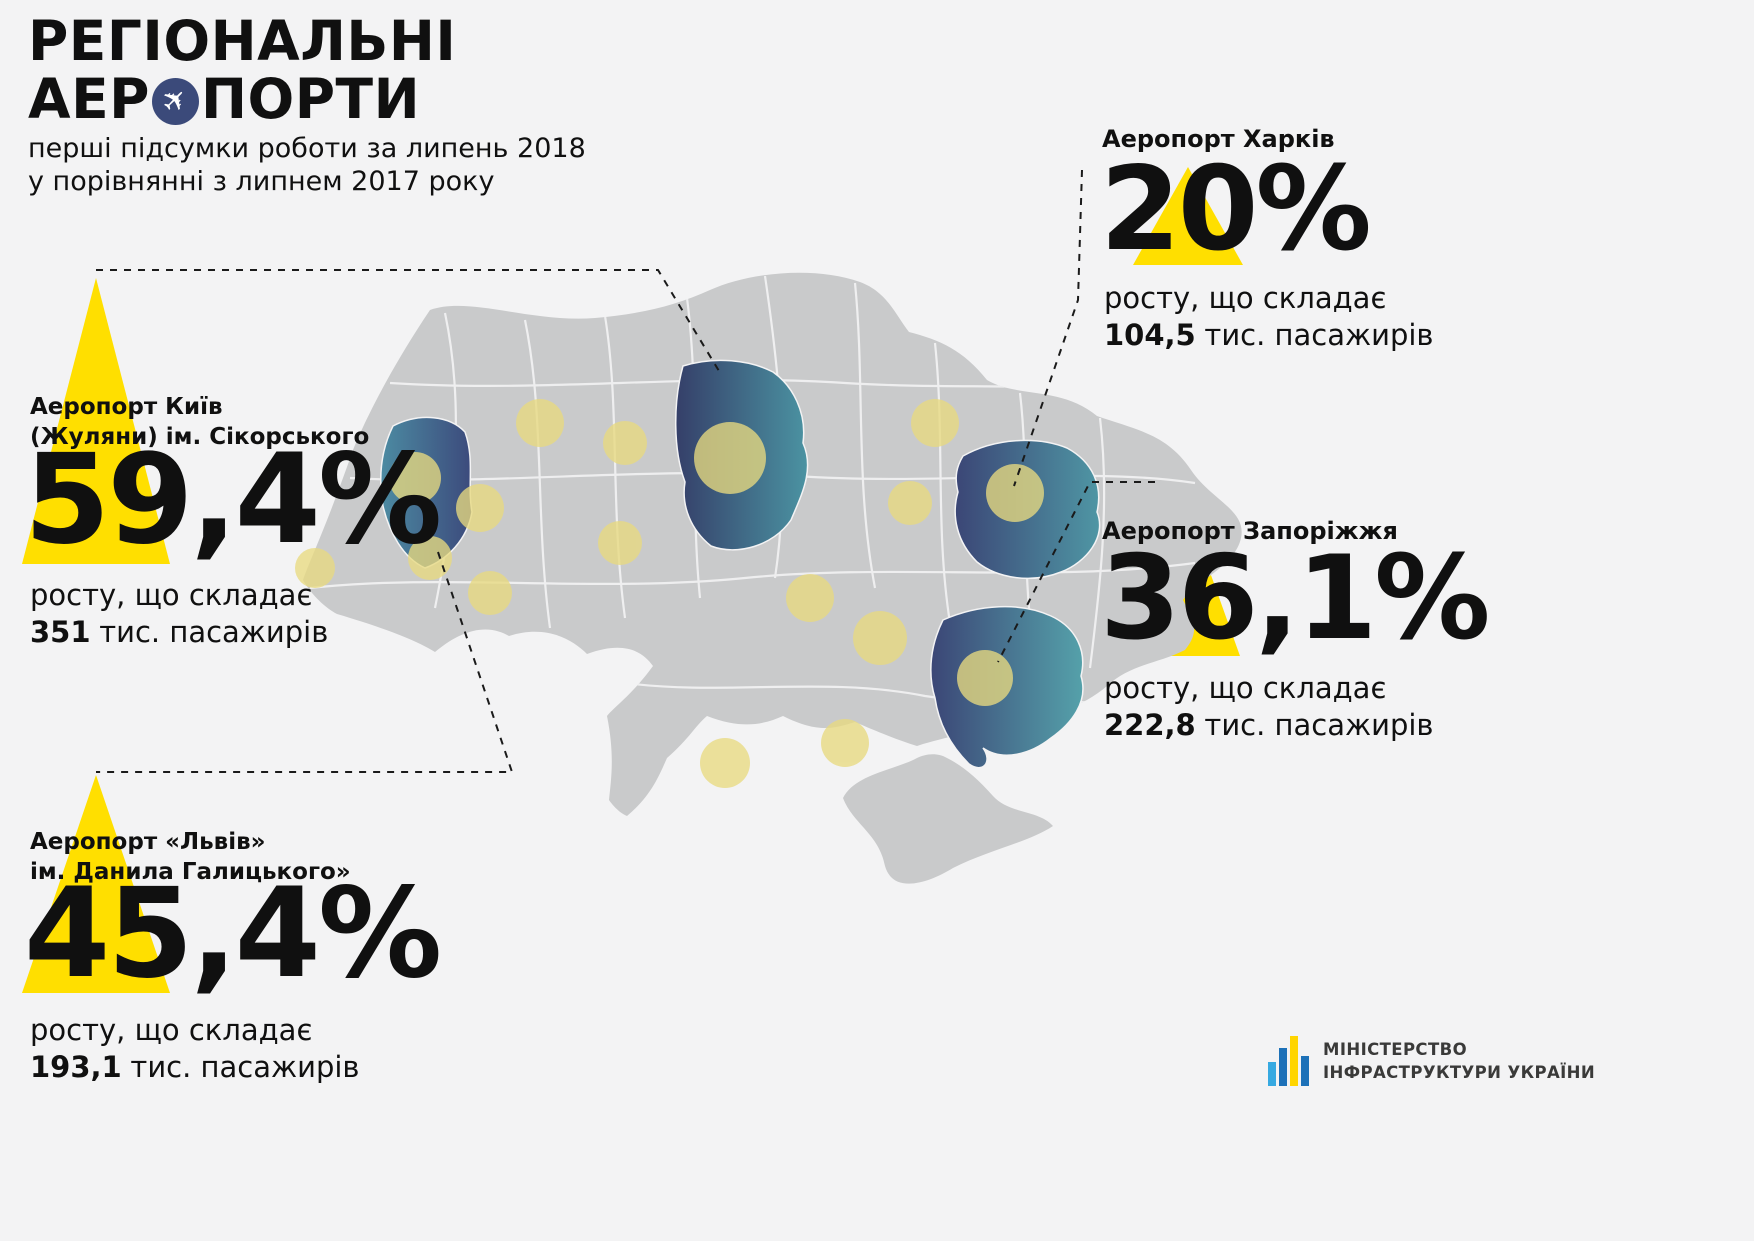 The width and height of the screenshot is (1754, 1241). Describe the element at coordinates (1313, 209) in the screenshot. I see `growth-unit-kharkiv: %` at that location.